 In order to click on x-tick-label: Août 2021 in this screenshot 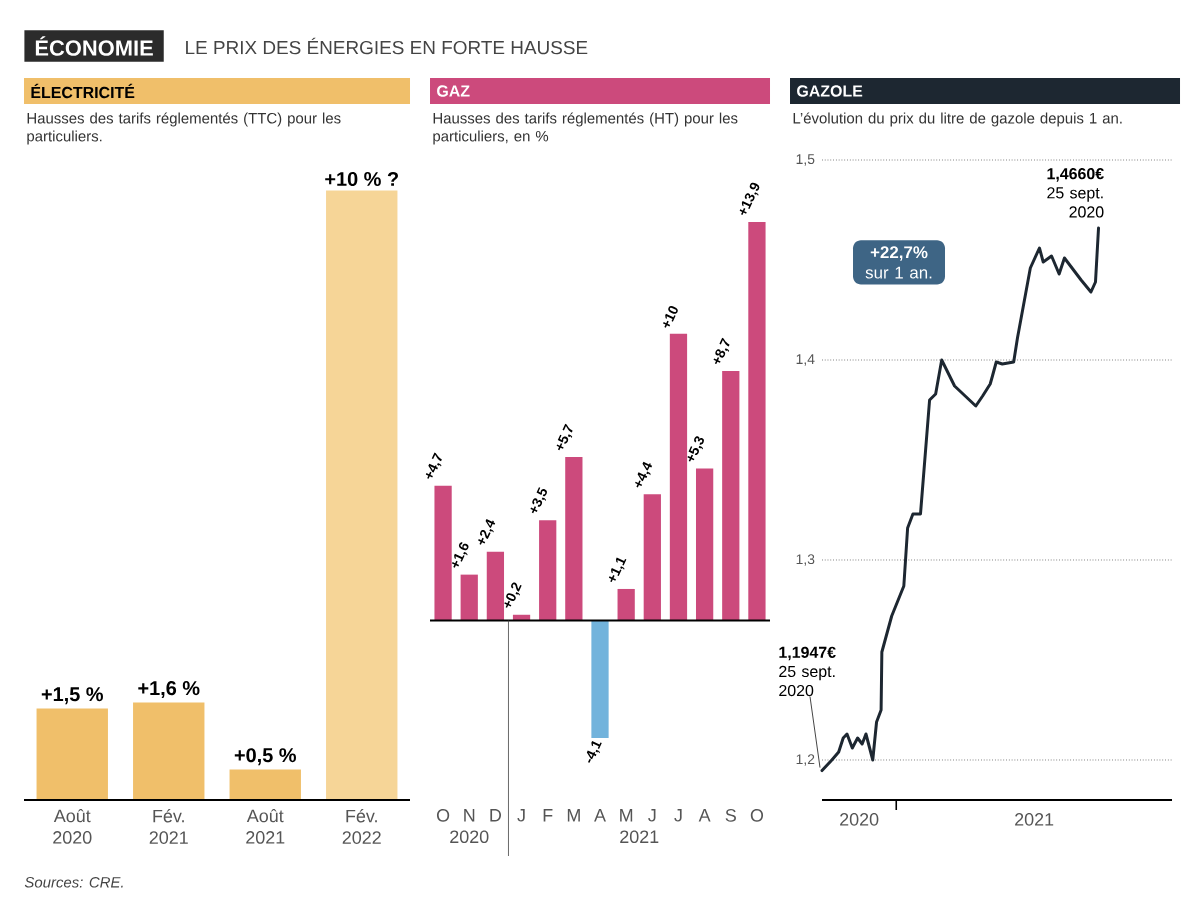, I will do `click(265, 826)`.